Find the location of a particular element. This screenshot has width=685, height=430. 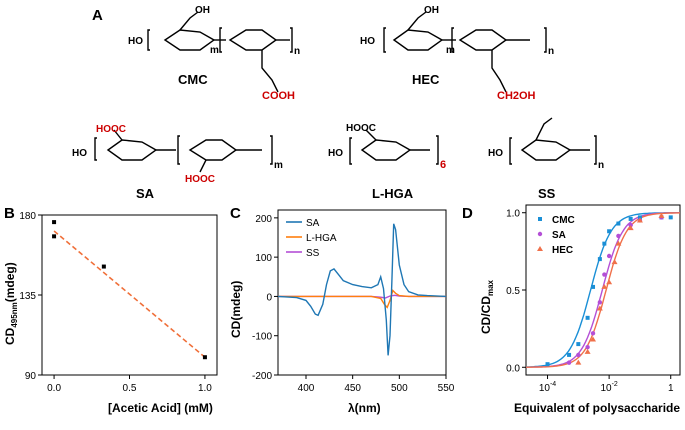

panel-c-label: C is located at coordinates (235, 213).